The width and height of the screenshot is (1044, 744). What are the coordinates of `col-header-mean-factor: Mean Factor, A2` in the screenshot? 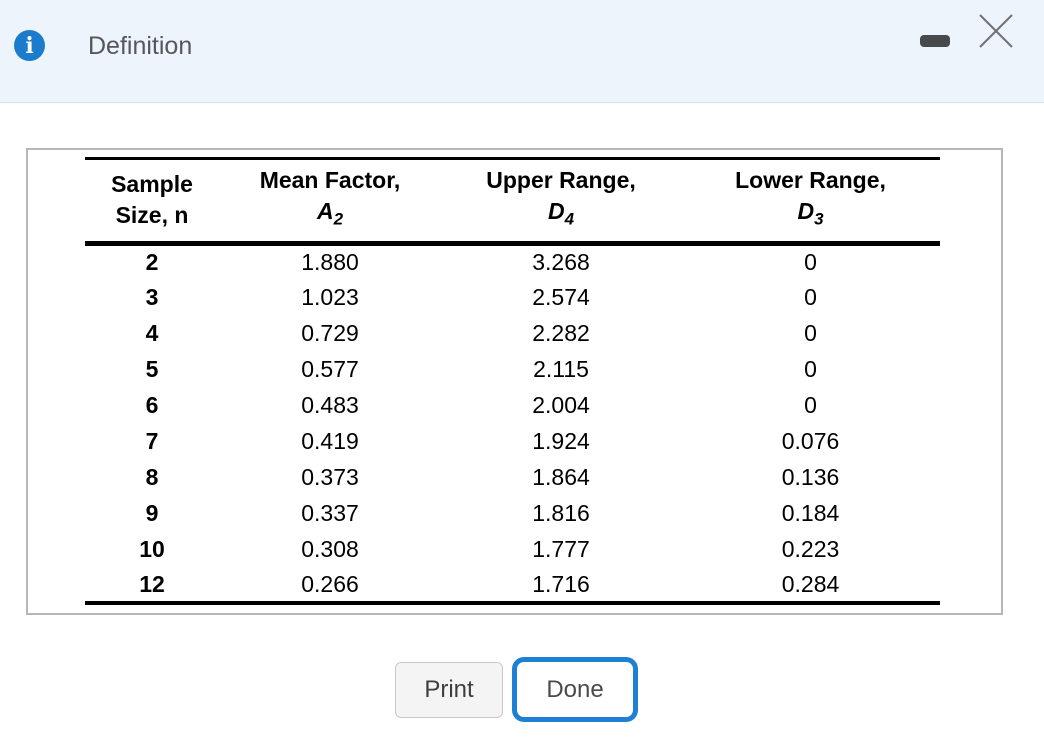 It's located at (330, 202).